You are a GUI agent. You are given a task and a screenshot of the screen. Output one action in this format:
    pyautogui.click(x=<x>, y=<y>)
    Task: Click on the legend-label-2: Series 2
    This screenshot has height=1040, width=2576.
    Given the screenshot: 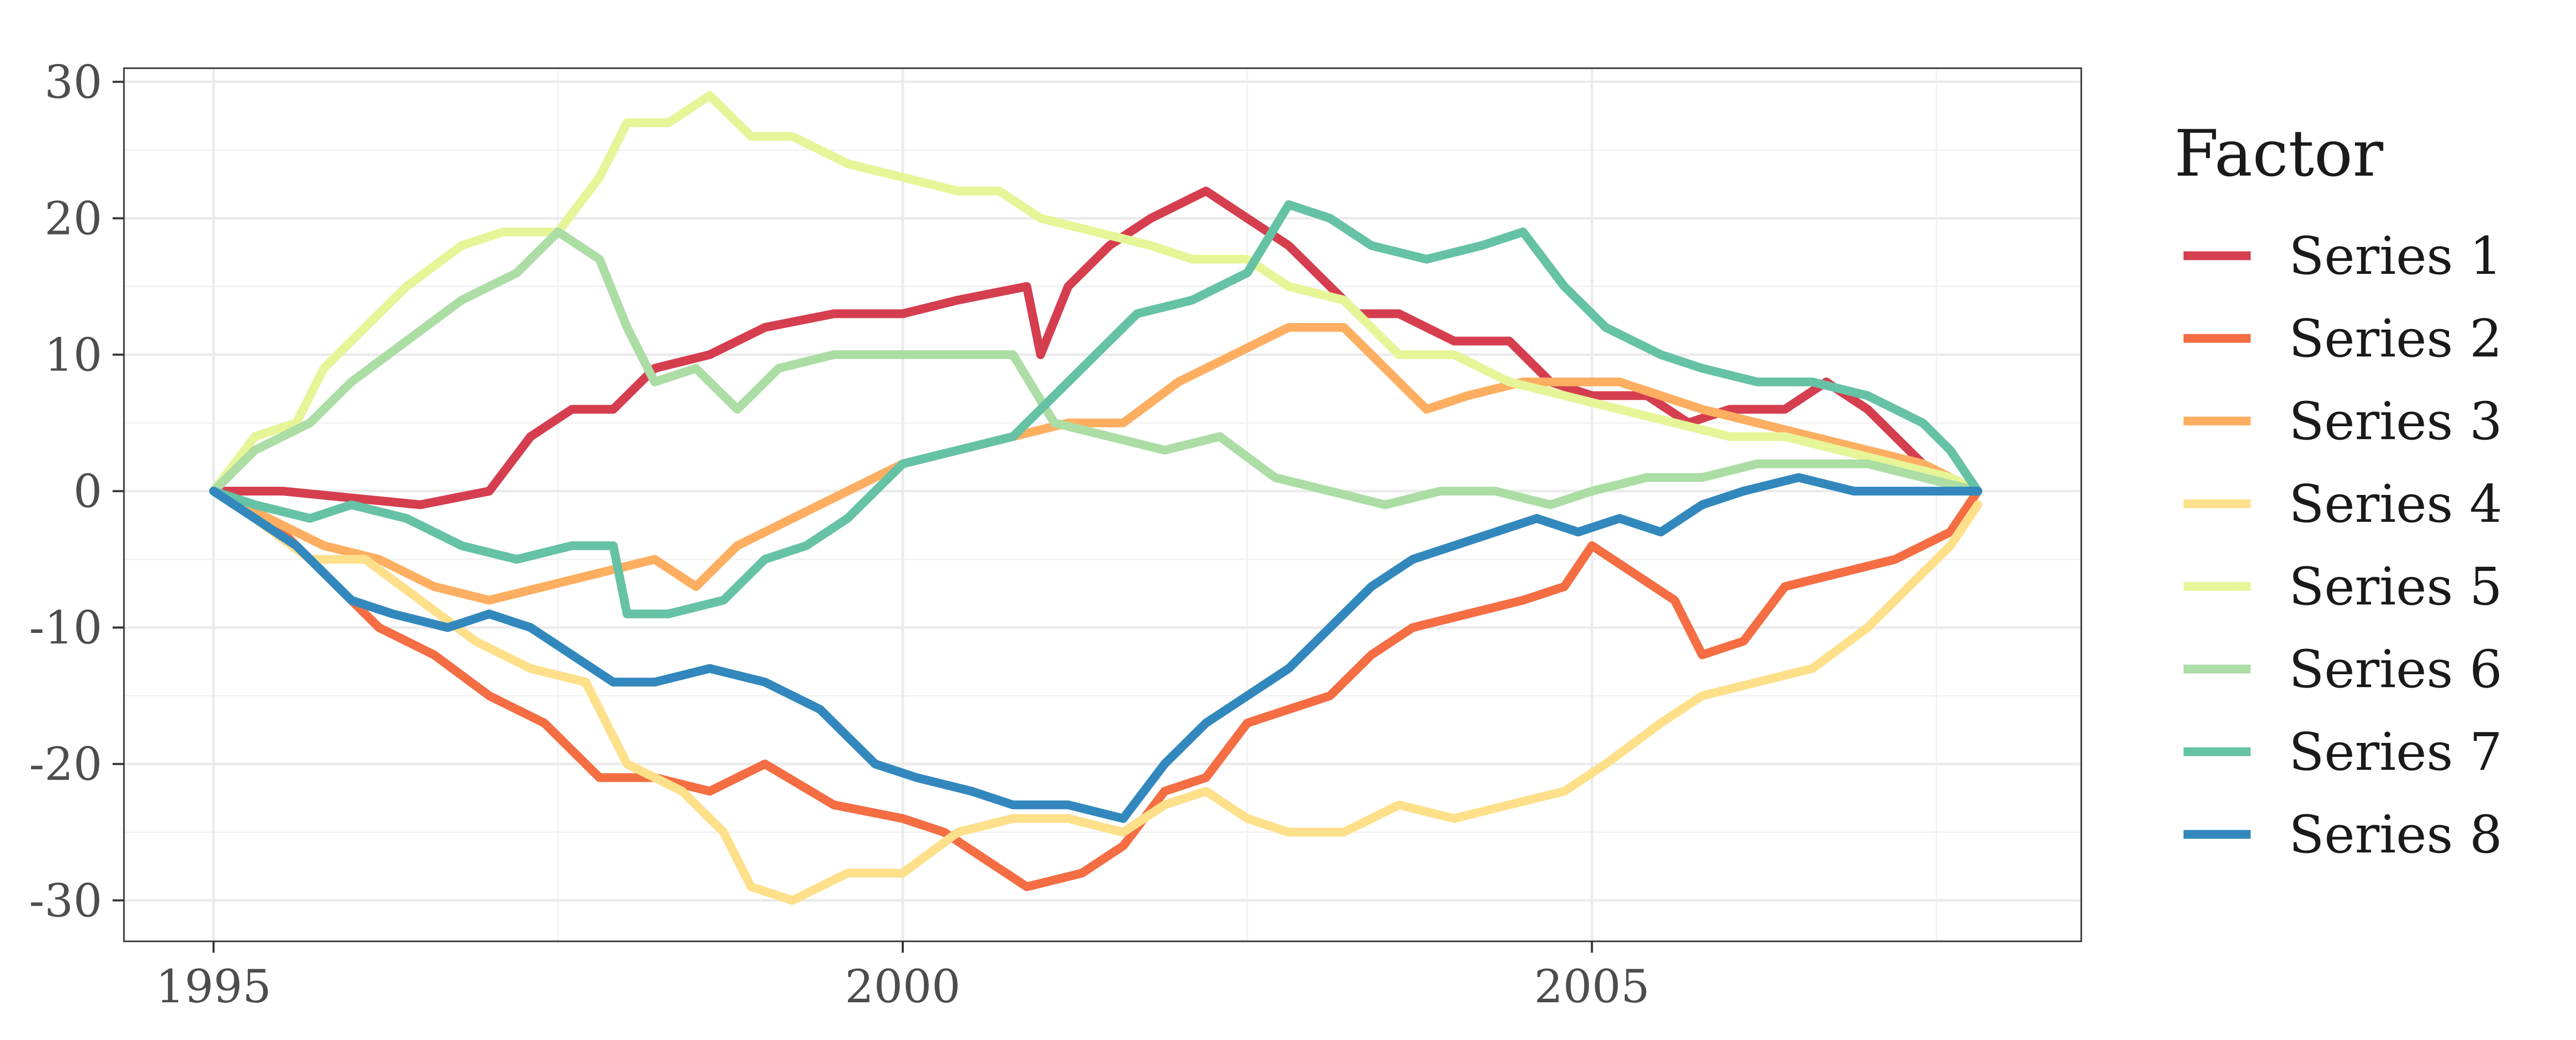 What is the action you would take?
    pyautogui.click(x=2396, y=338)
    